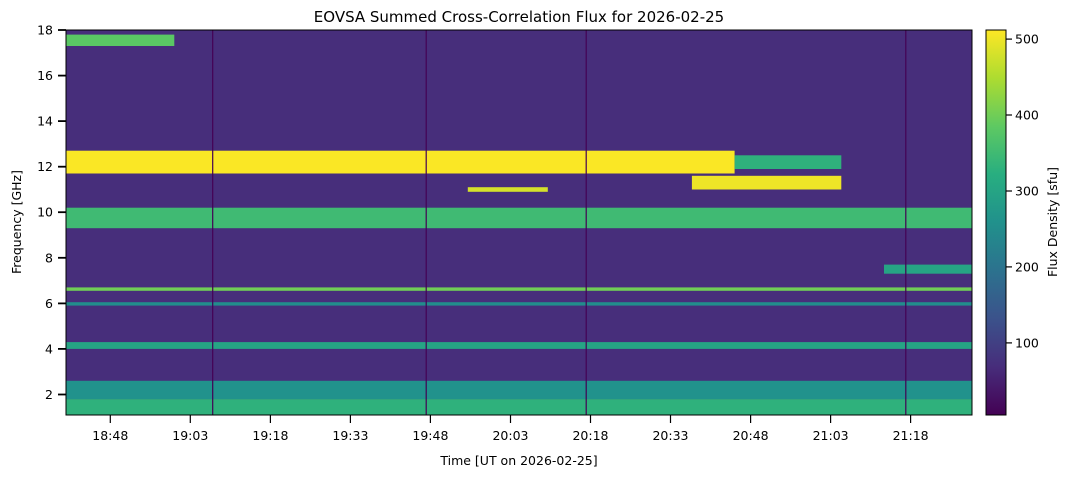 Image resolution: width=1071 pixels, height=477 pixels. I want to click on x-tick-label-8: 20:48, so click(751, 435).